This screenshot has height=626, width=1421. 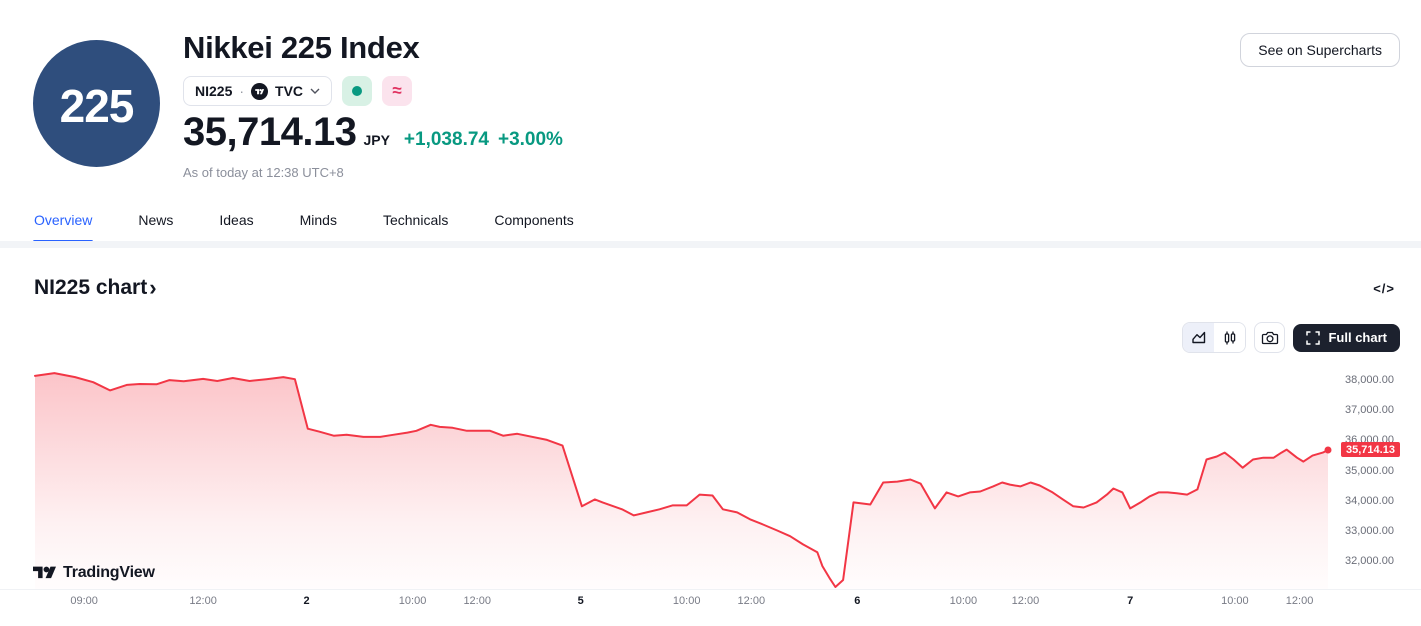 What do you see at coordinates (533, 223) in the screenshot?
I see `tab-components: Components` at bounding box center [533, 223].